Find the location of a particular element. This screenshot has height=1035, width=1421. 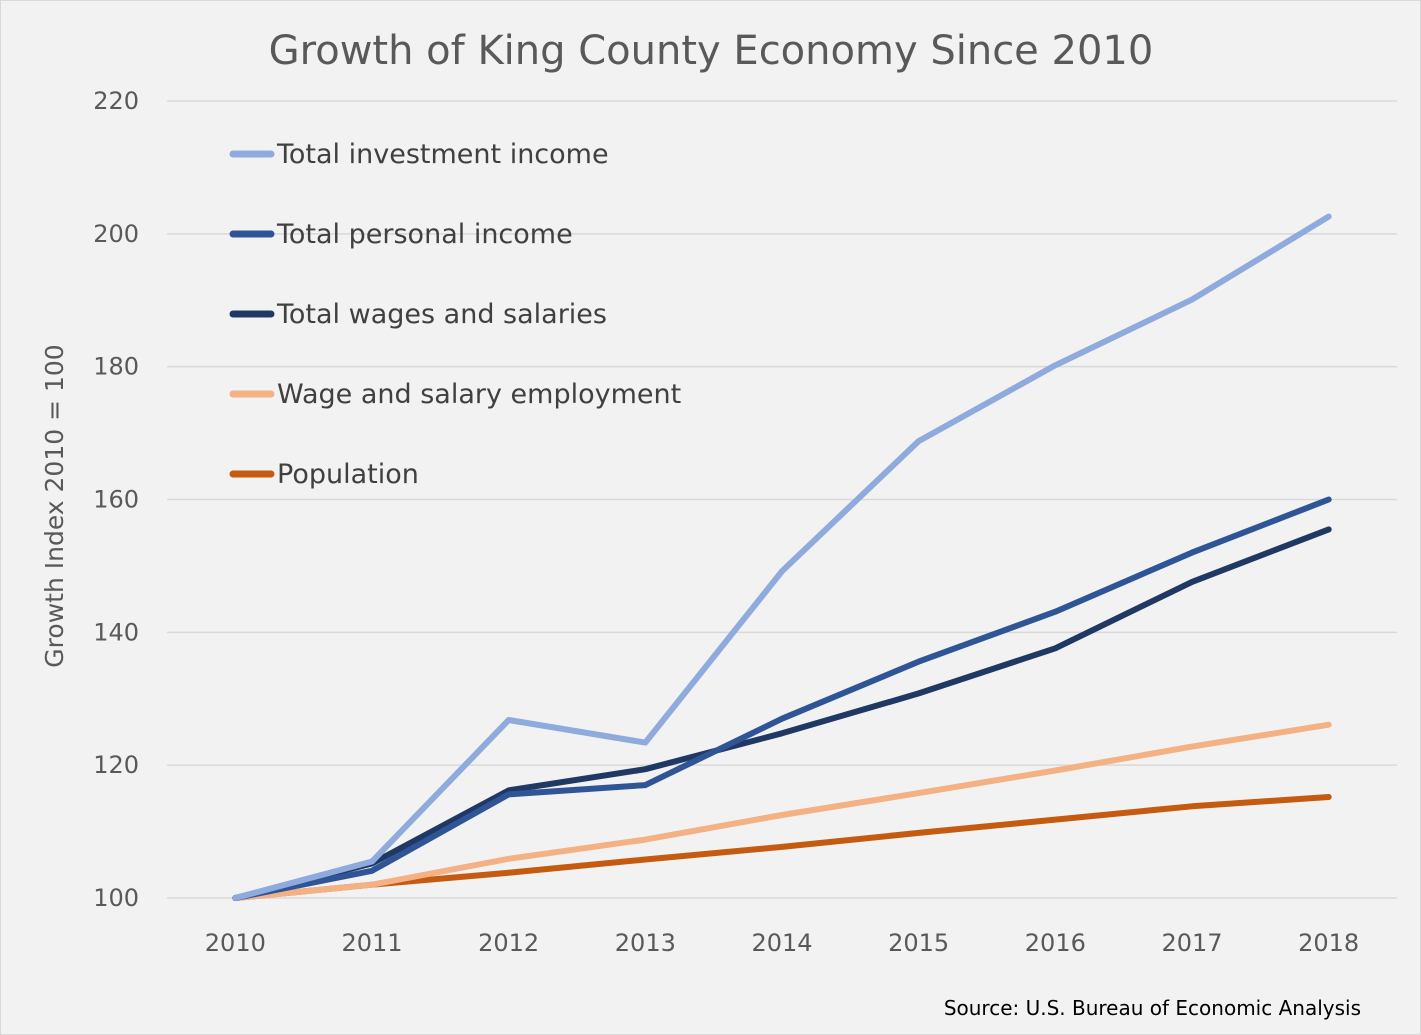

y-tick-label: 160 is located at coordinates (116, 500).